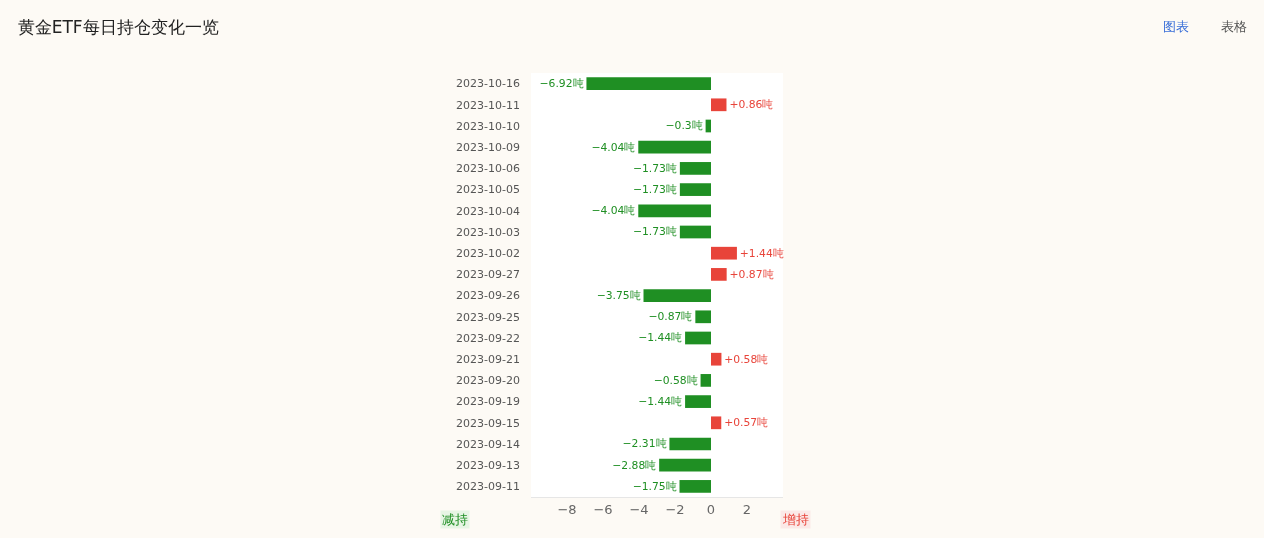 This screenshot has height=538, width=1264. I want to click on data-label: +0.57吨, so click(746, 423).